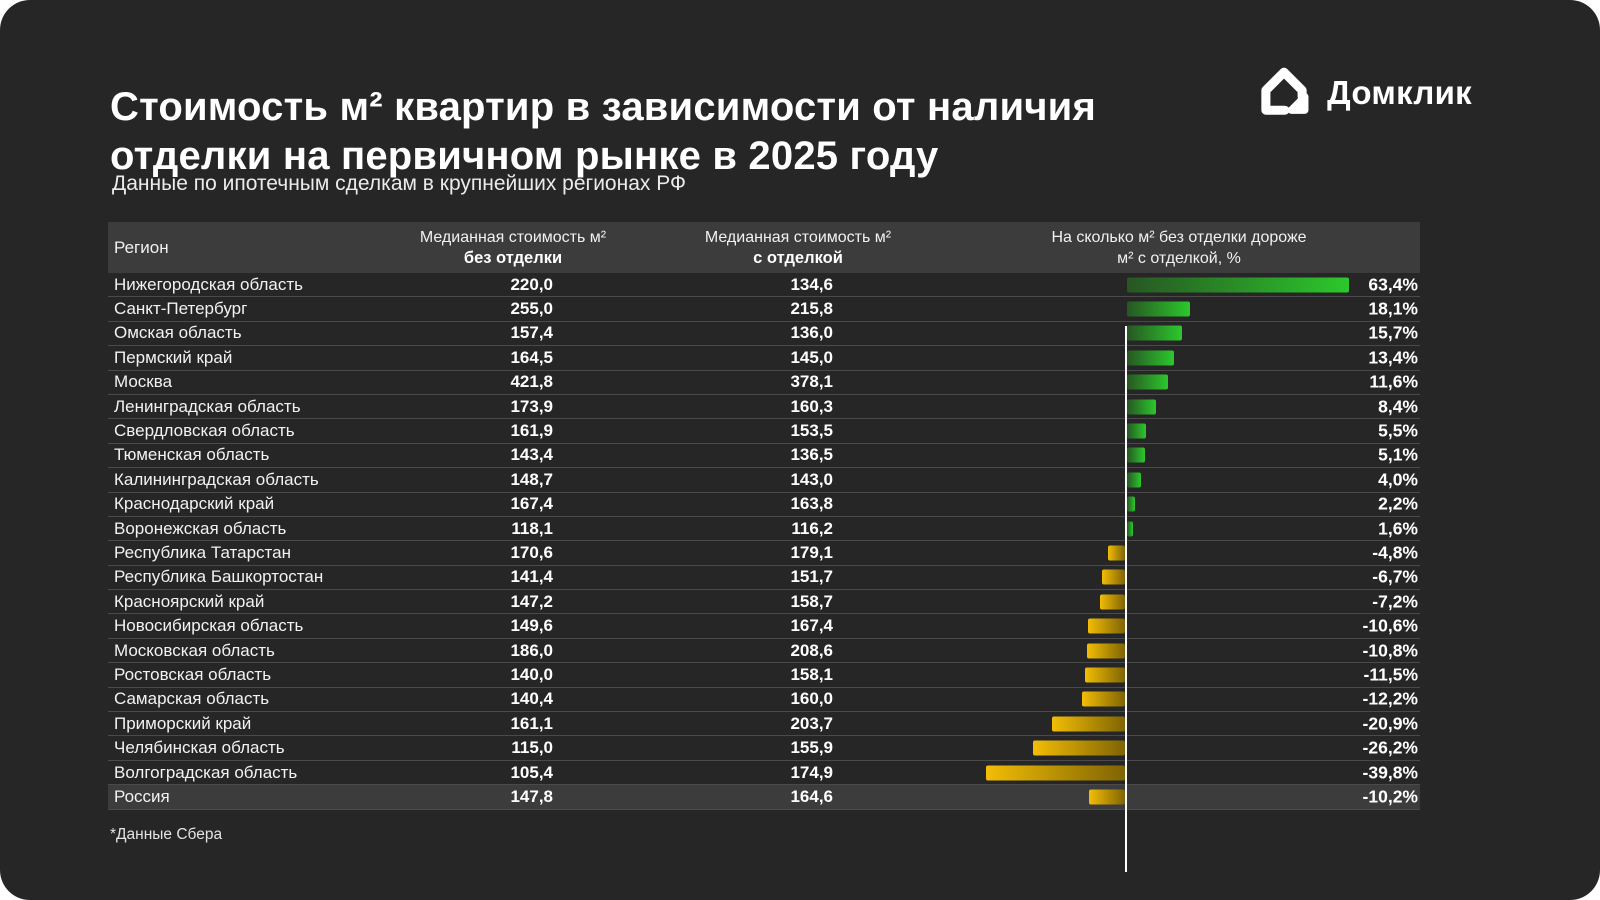 This screenshot has height=900, width=1600. Describe the element at coordinates (142, 796) in the screenshot. I see `region-name: Россия` at that location.